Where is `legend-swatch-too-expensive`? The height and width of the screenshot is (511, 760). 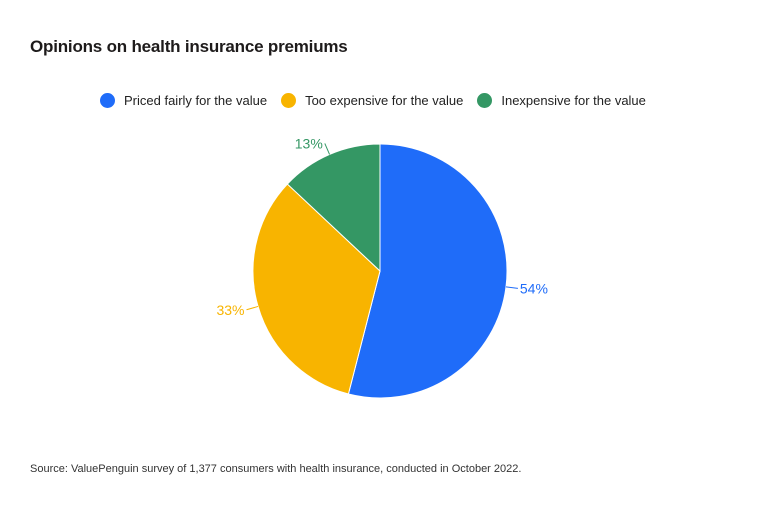 legend-swatch-too-expensive is located at coordinates (289, 100).